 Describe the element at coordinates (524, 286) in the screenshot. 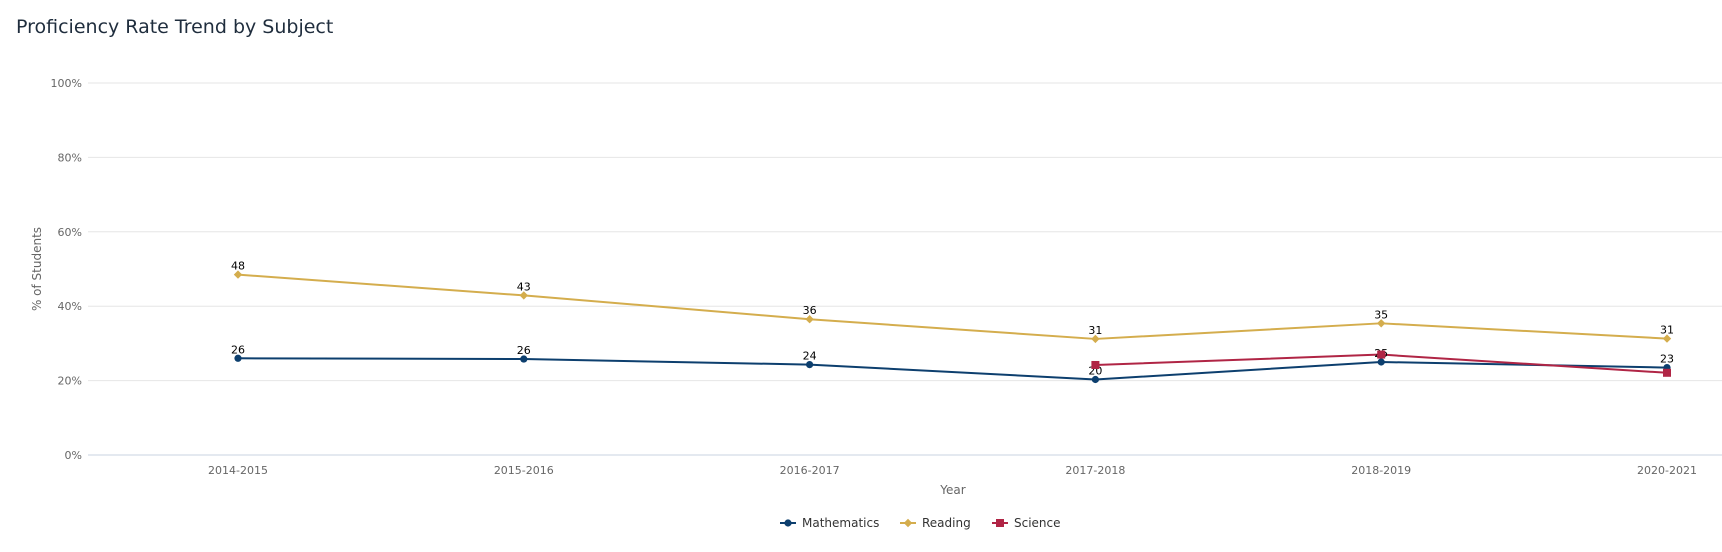

I see `data-label-reading: 43` at that location.